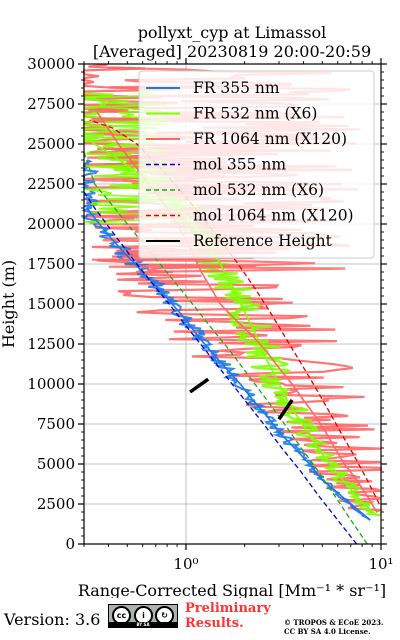 This screenshot has width=400, height=640. What do you see at coordinates (185, 564) in the screenshot?
I see `x-tick-label: 10⁰` at bounding box center [185, 564].